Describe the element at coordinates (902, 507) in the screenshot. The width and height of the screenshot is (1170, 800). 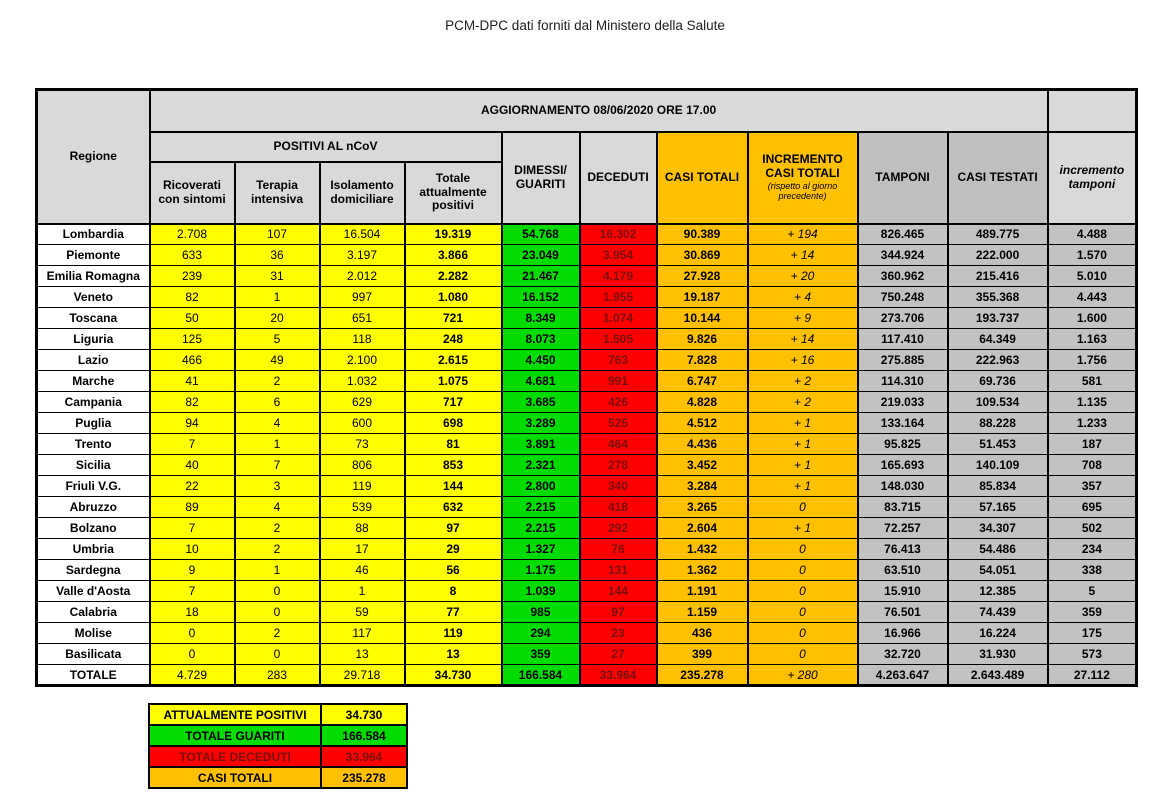
I see `cell-tamponi: 83.715` at that location.